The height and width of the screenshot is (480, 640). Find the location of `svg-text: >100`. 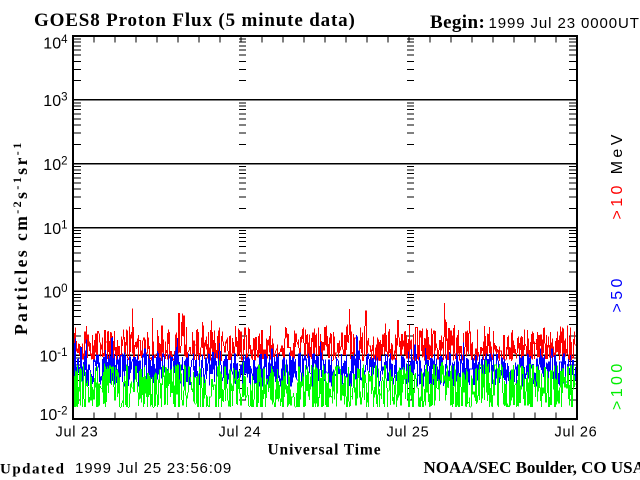

svg-text: >100 is located at coordinates (617, 385).